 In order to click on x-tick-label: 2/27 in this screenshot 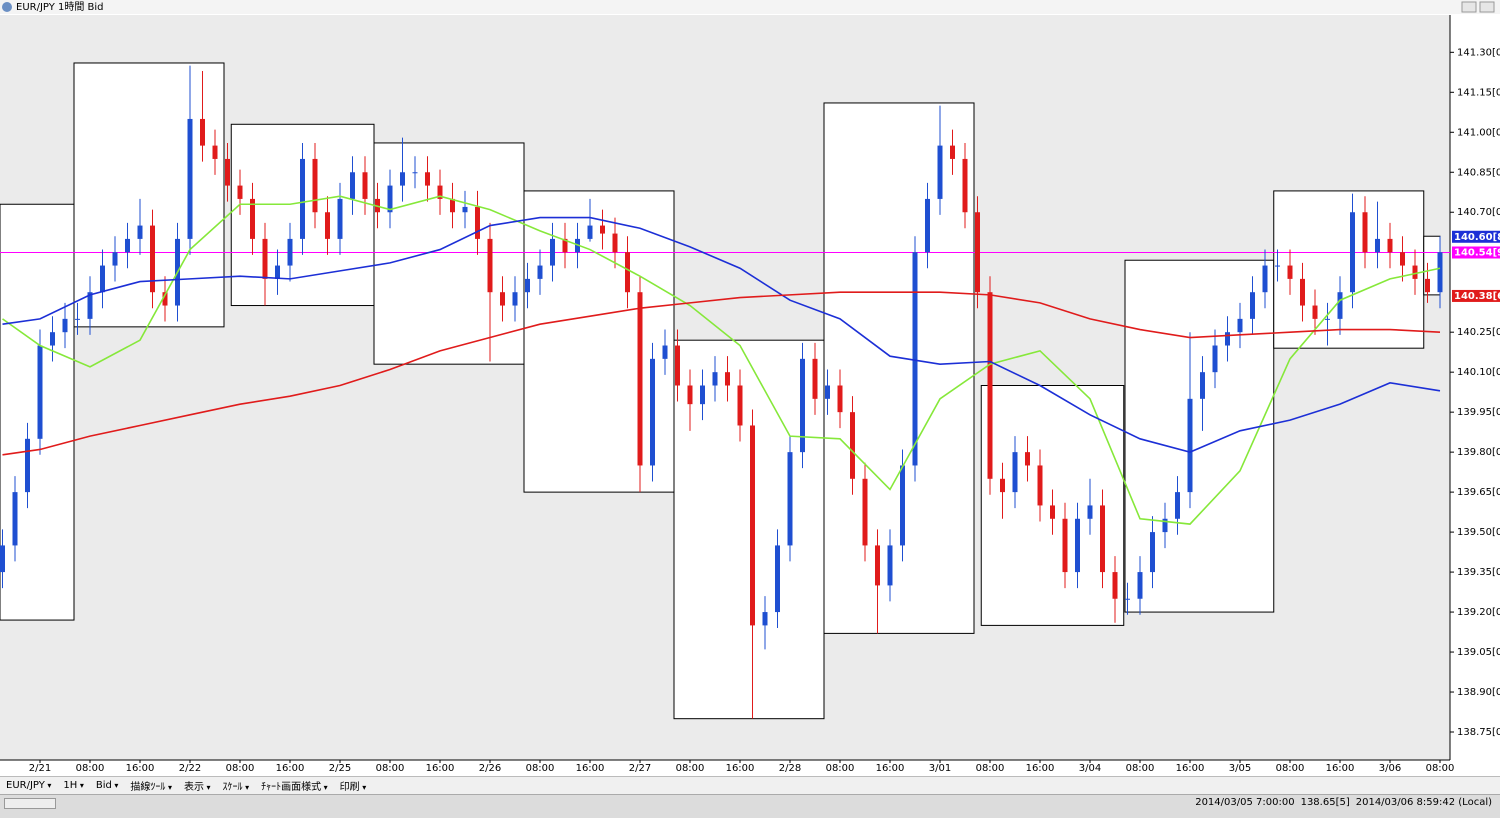, I will do `click(640, 768)`.